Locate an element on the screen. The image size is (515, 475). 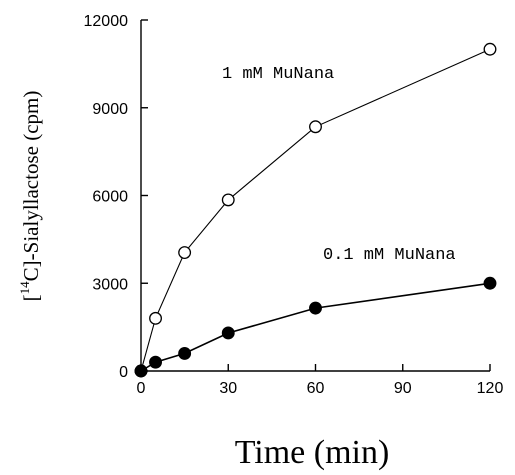
x-ticks: 0 30 60 90 120 is located at coordinates (320, 380).